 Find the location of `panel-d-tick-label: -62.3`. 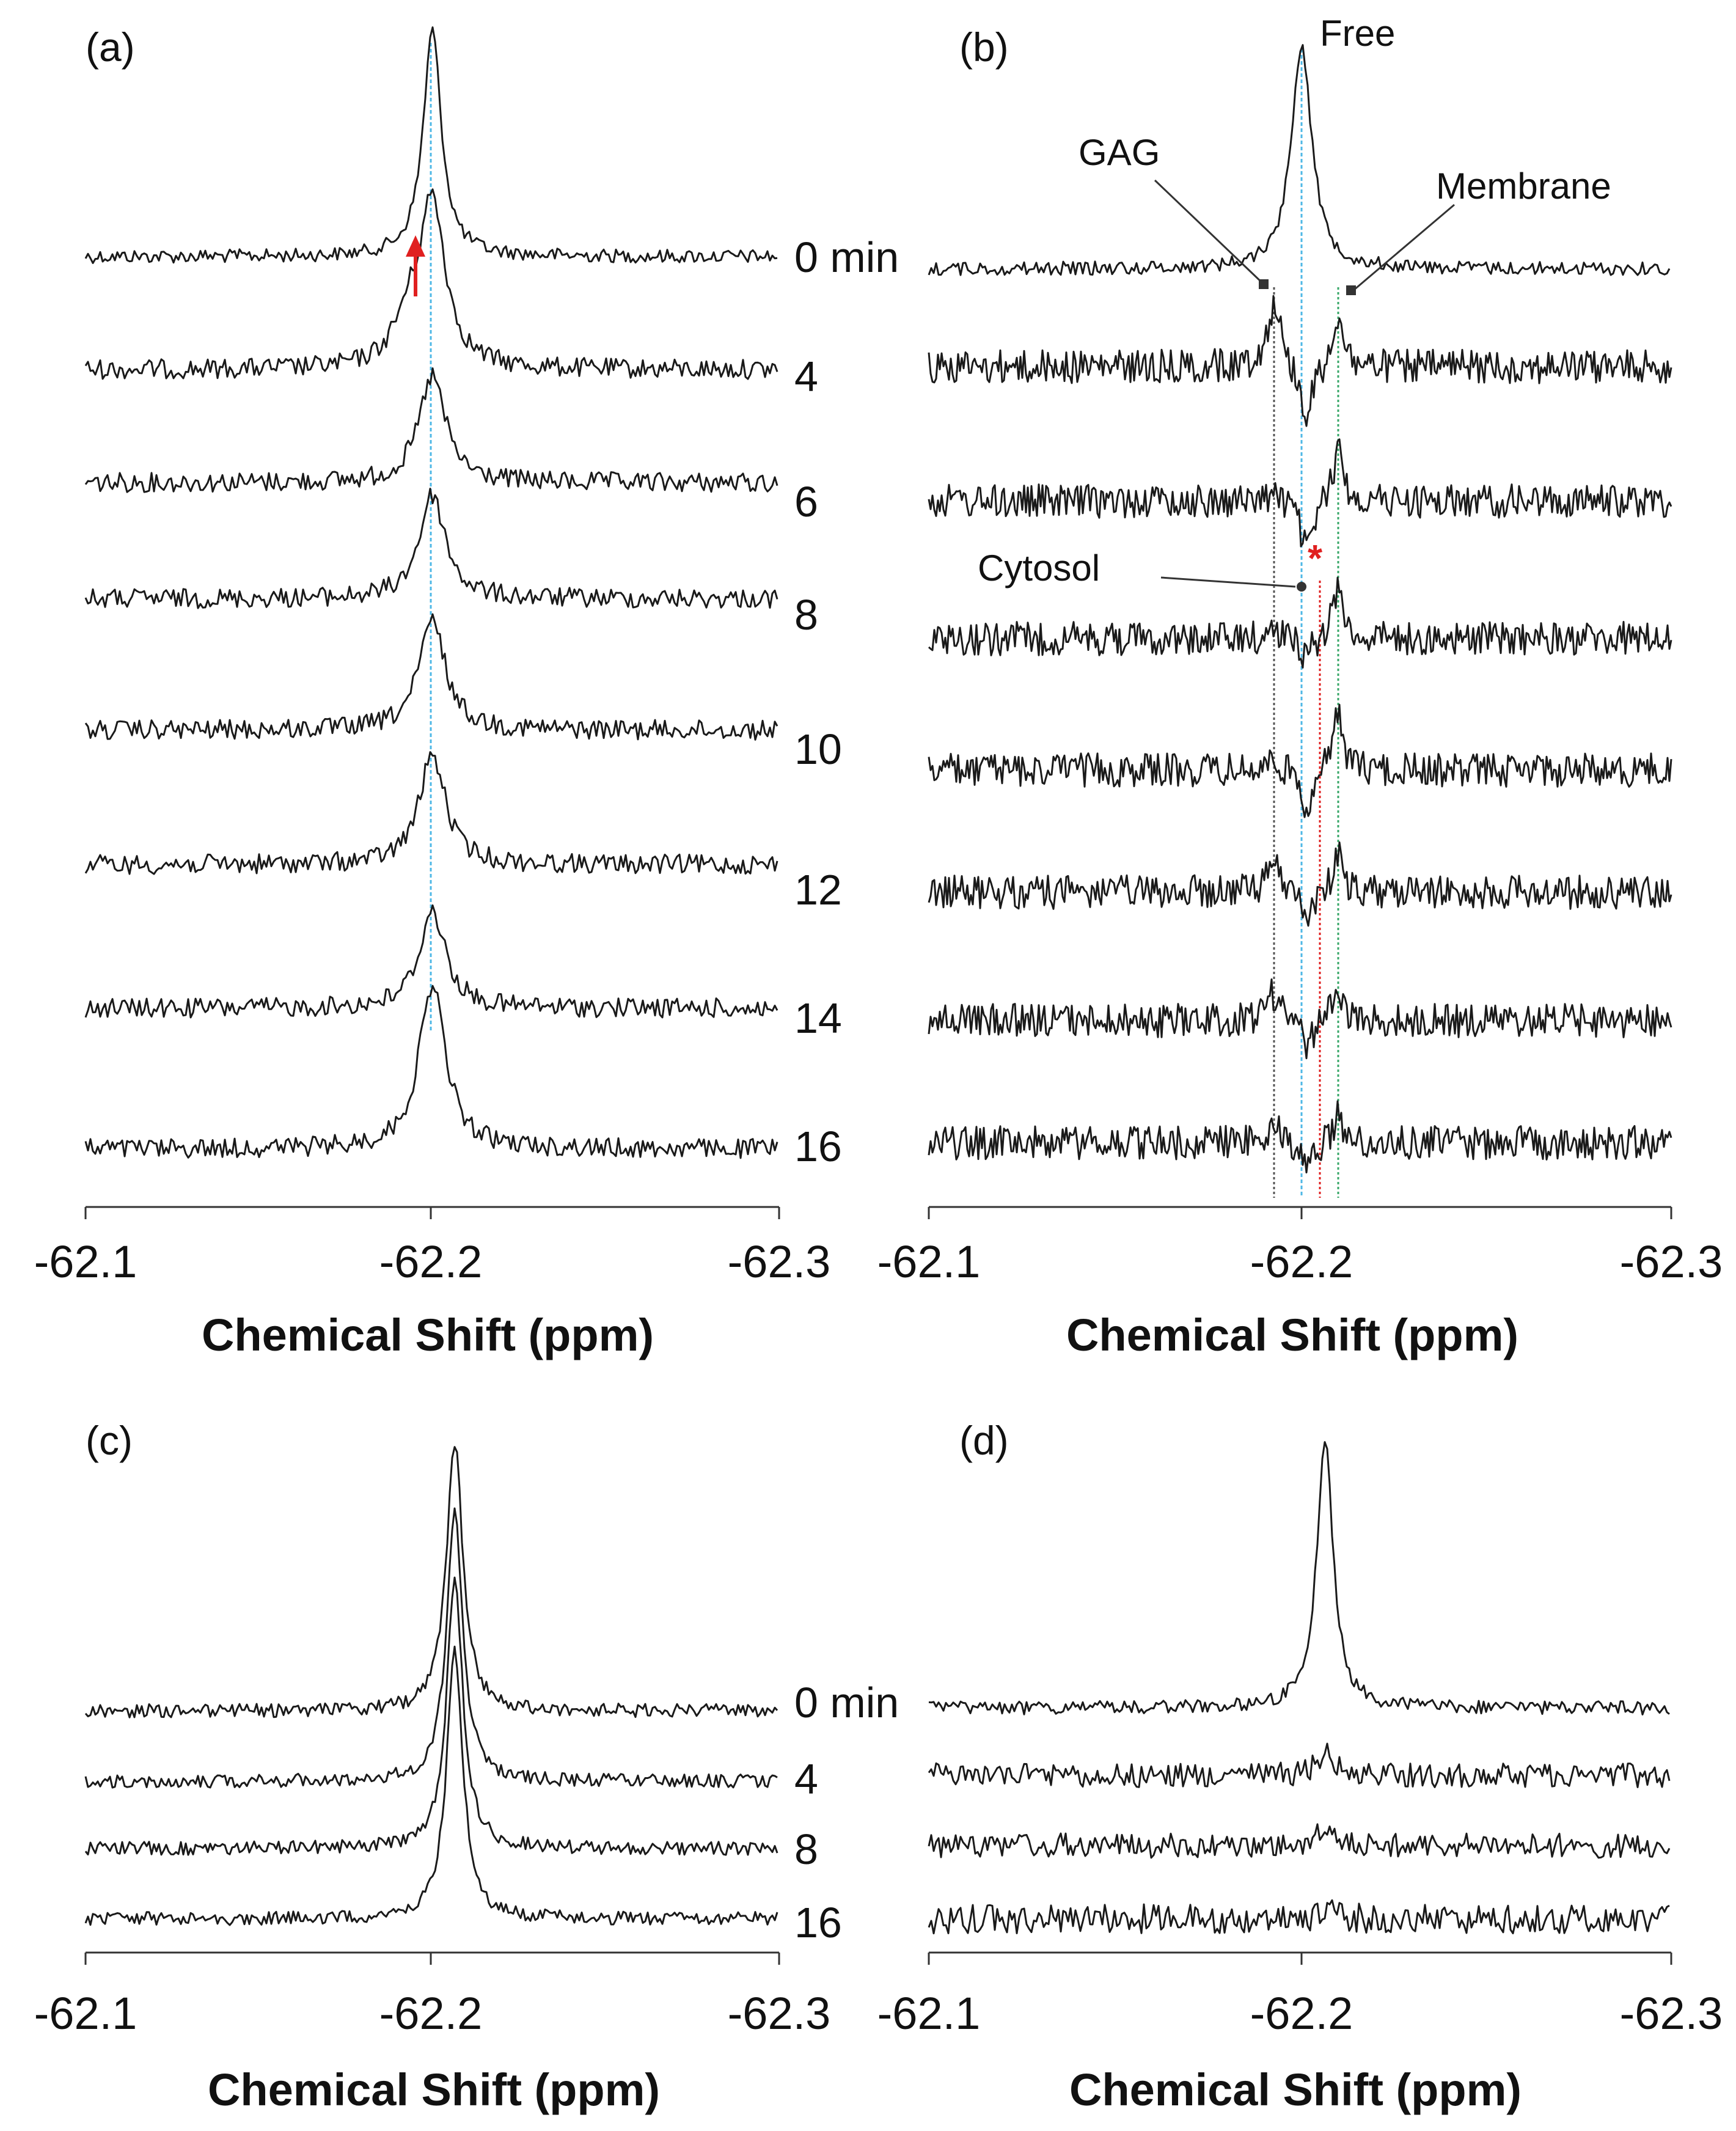

panel-d-tick-label: -62.3 is located at coordinates (1671, 2013).